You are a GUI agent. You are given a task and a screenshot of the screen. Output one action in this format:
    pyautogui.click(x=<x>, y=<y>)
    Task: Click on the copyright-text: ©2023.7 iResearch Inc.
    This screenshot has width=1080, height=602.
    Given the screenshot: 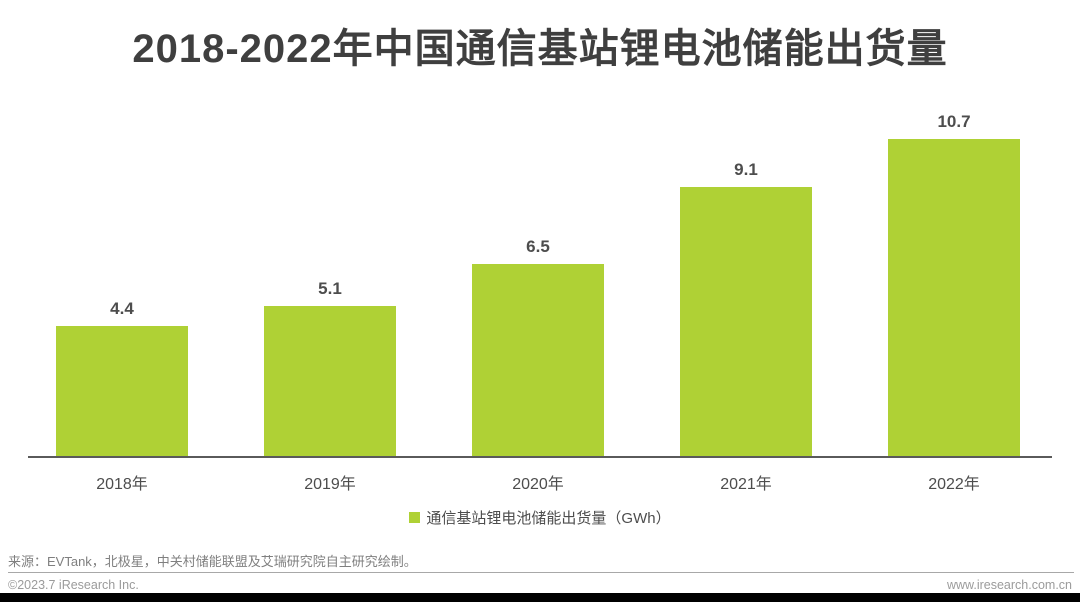 What is the action you would take?
    pyautogui.click(x=73, y=585)
    